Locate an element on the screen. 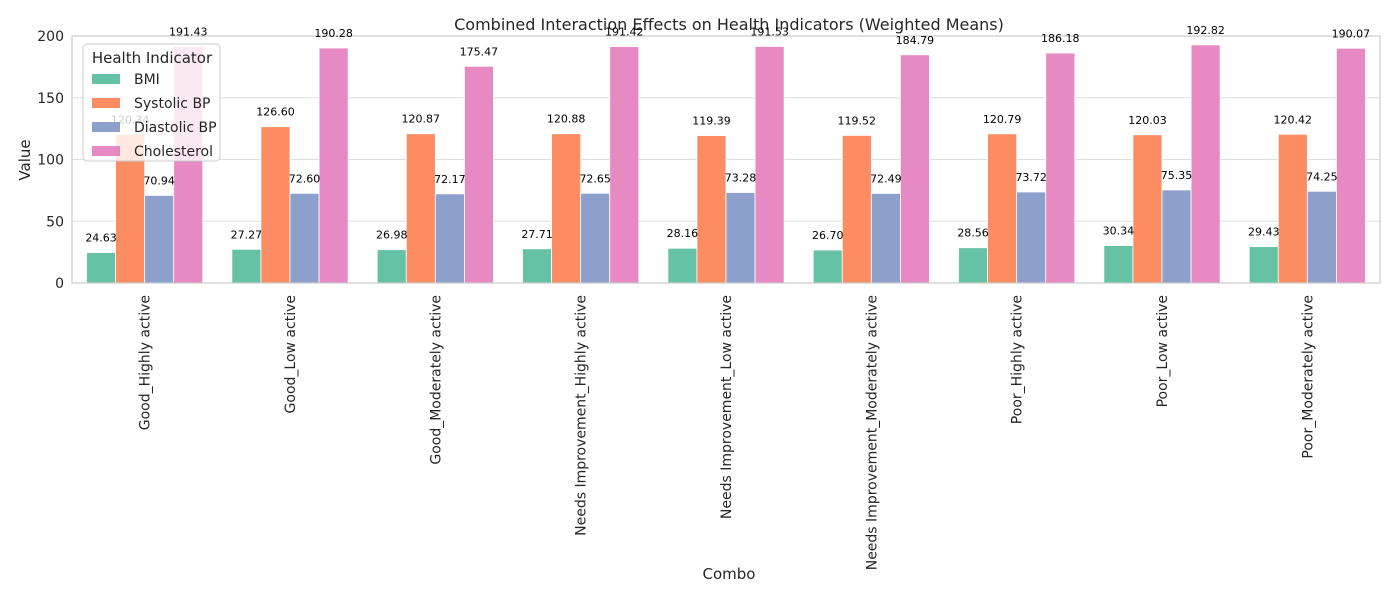 The image size is (1400, 600). data-label: 72.60 is located at coordinates (305, 178).